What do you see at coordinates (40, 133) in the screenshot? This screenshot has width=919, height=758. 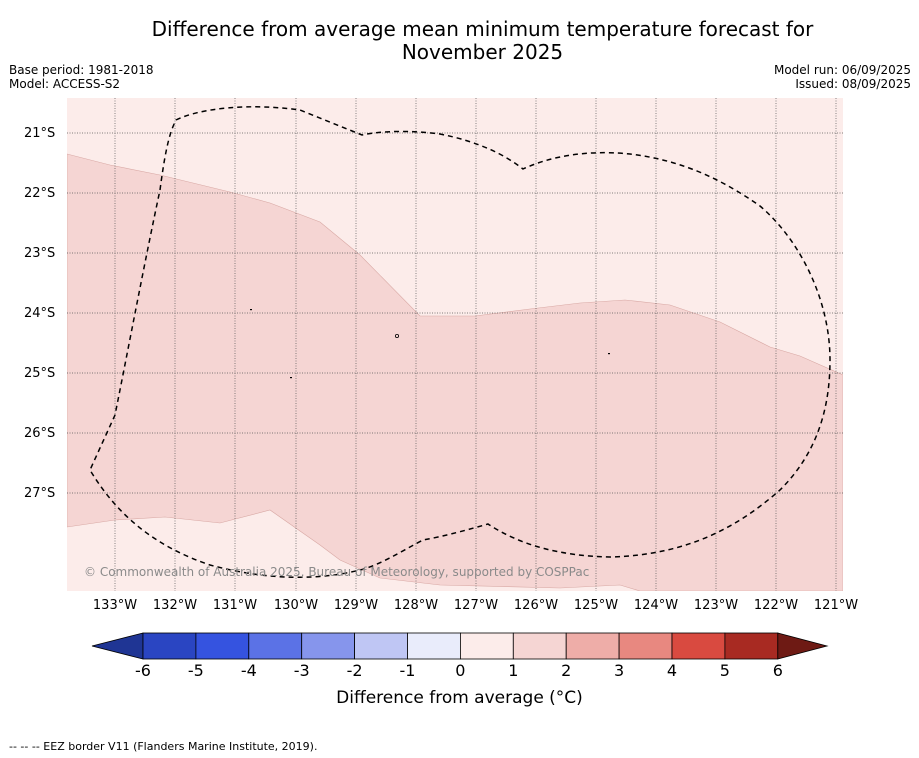 I see `lat-label-21s: 21°S` at bounding box center [40, 133].